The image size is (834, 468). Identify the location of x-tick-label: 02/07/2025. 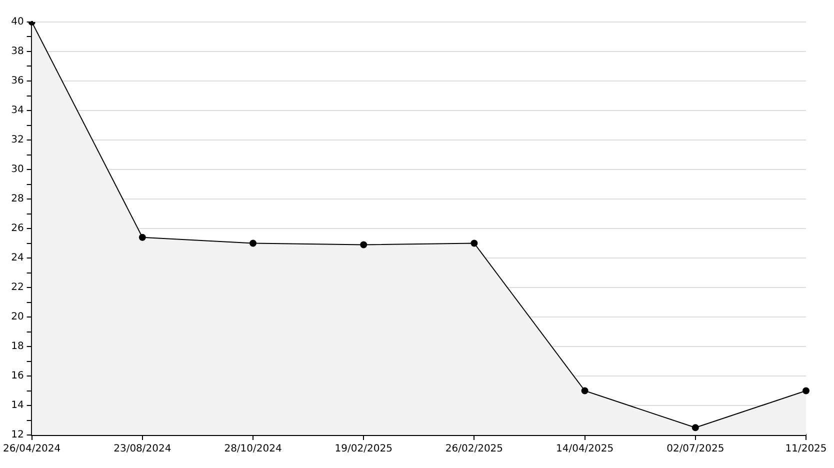
(695, 449).